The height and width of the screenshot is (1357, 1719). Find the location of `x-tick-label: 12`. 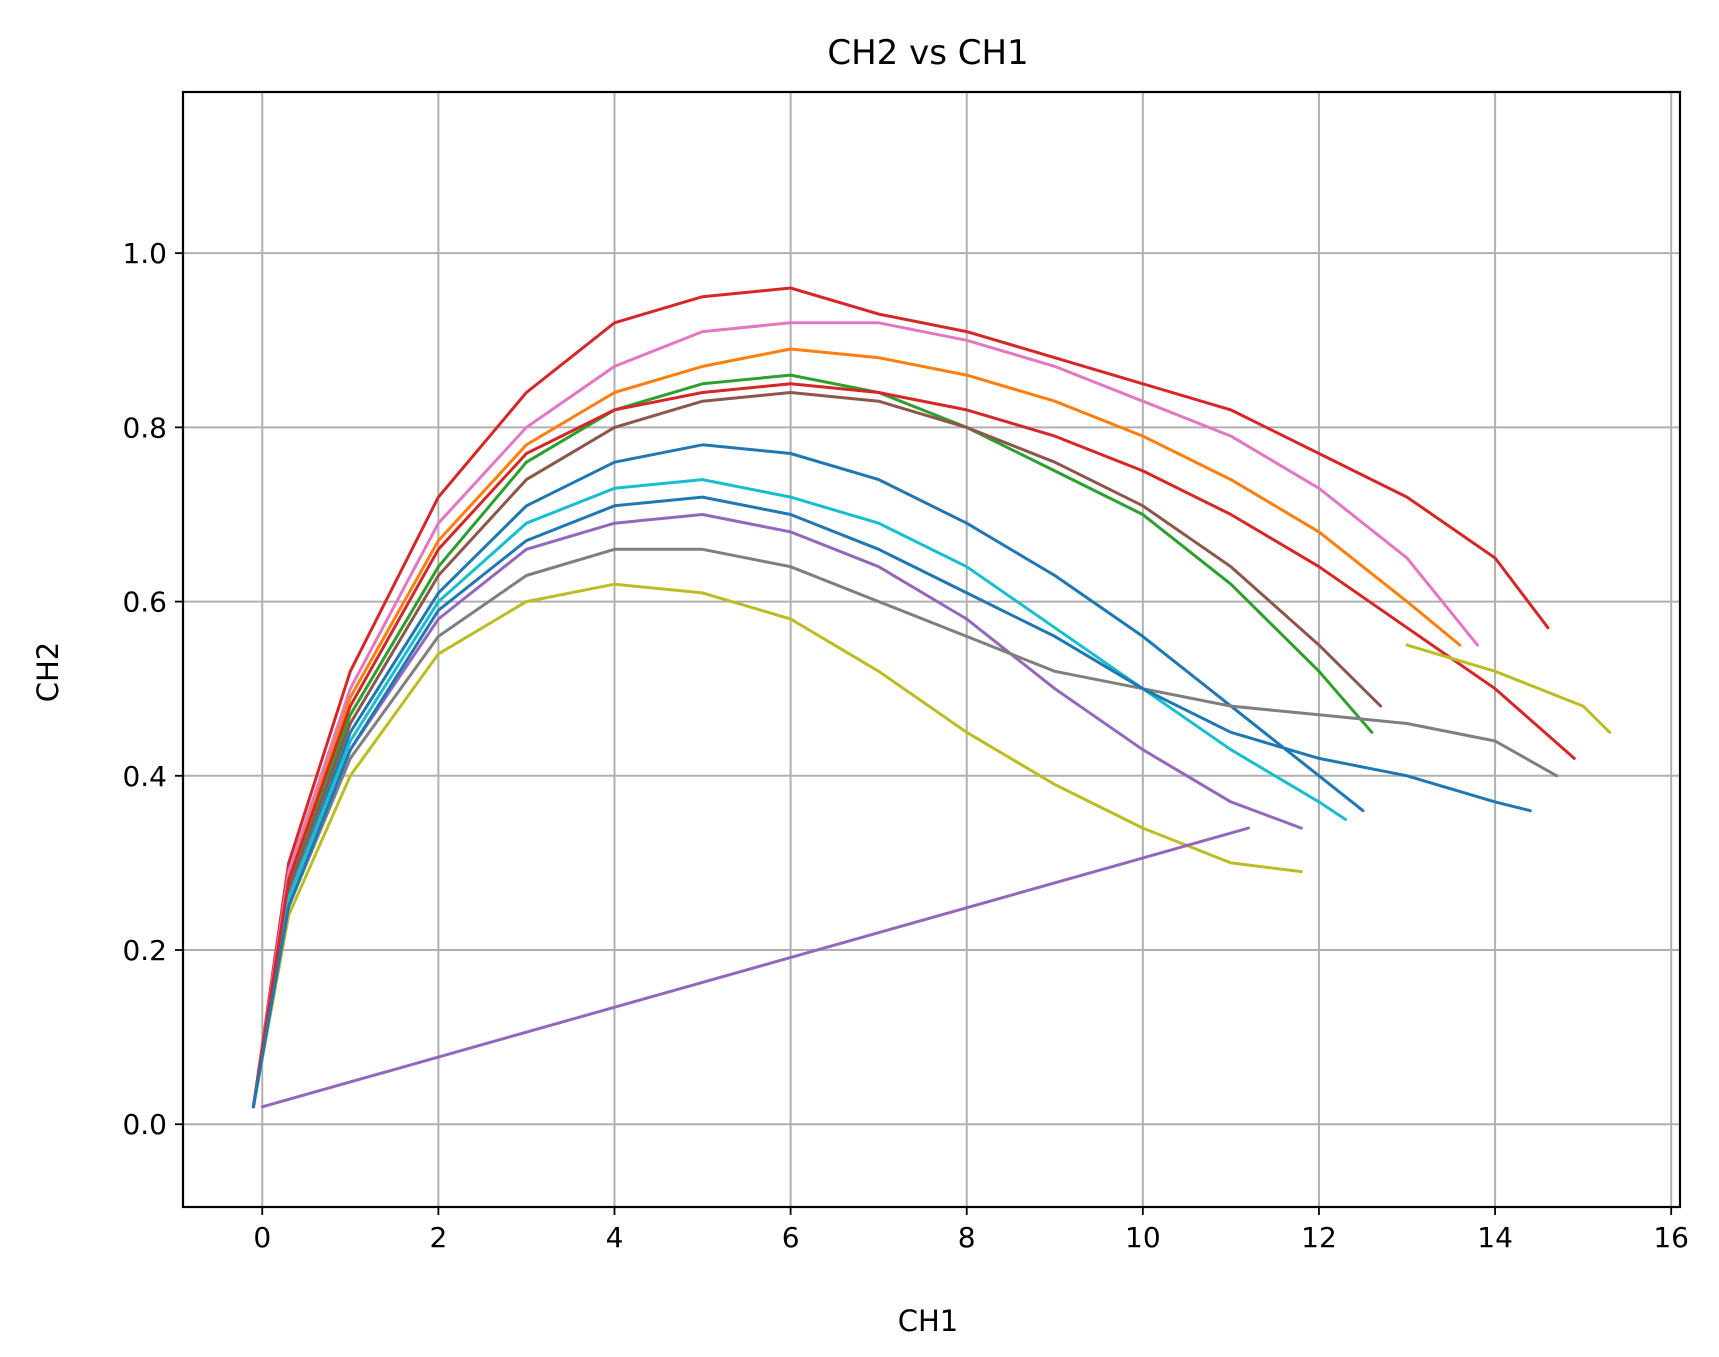

x-tick-label: 12 is located at coordinates (1319, 1237).